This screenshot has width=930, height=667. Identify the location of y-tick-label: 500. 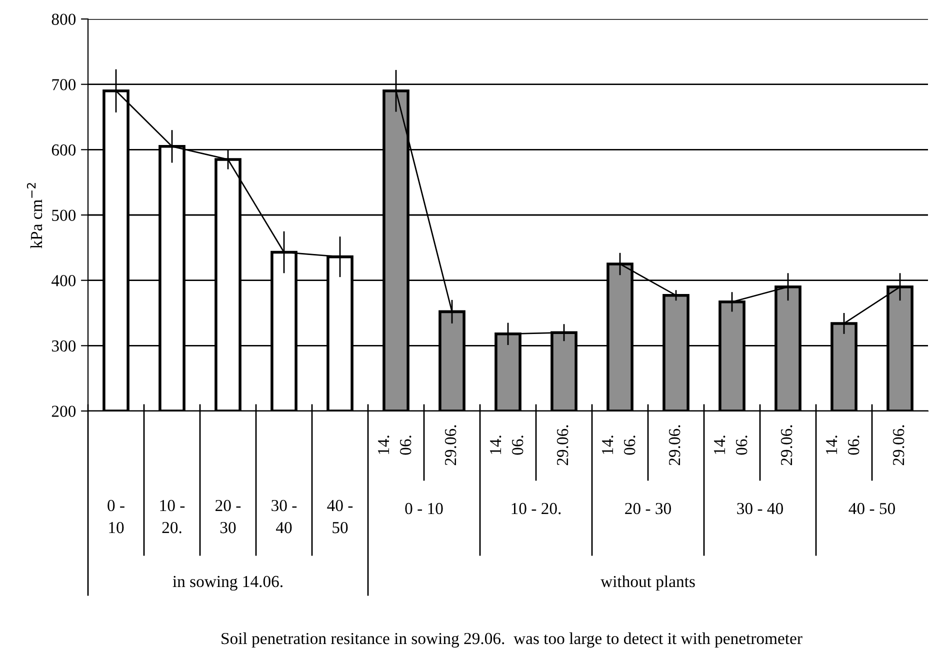
(64, 215).